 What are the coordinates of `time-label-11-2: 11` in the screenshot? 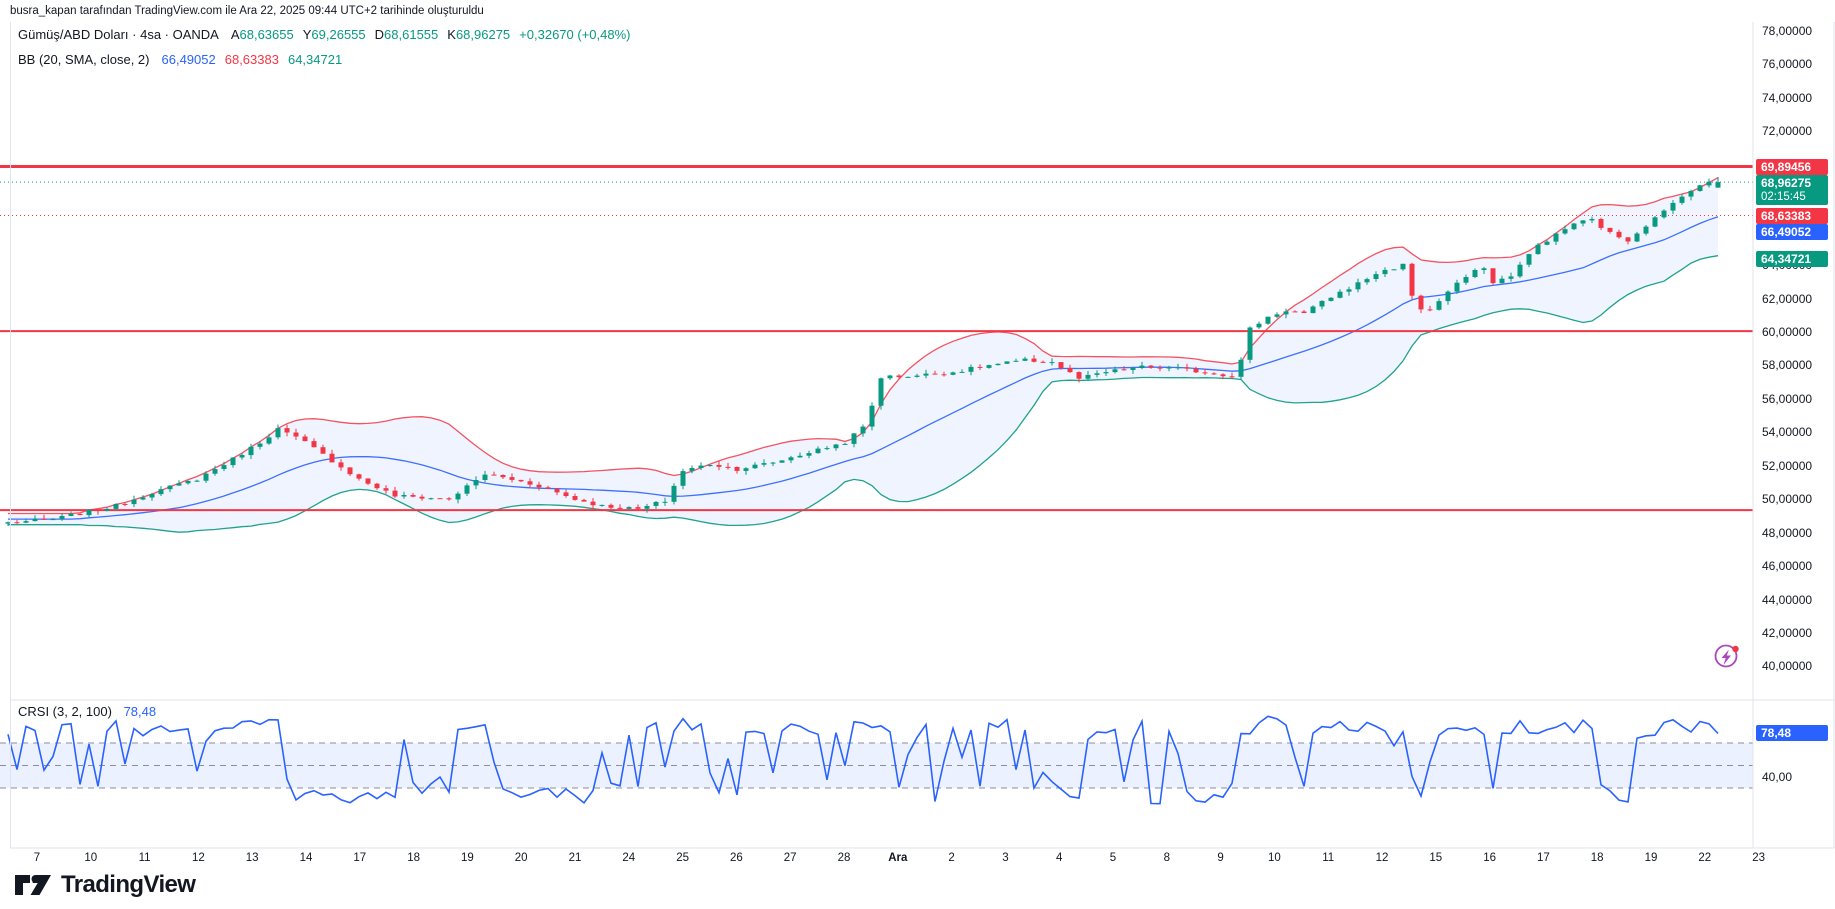 It's located at (144, 858).